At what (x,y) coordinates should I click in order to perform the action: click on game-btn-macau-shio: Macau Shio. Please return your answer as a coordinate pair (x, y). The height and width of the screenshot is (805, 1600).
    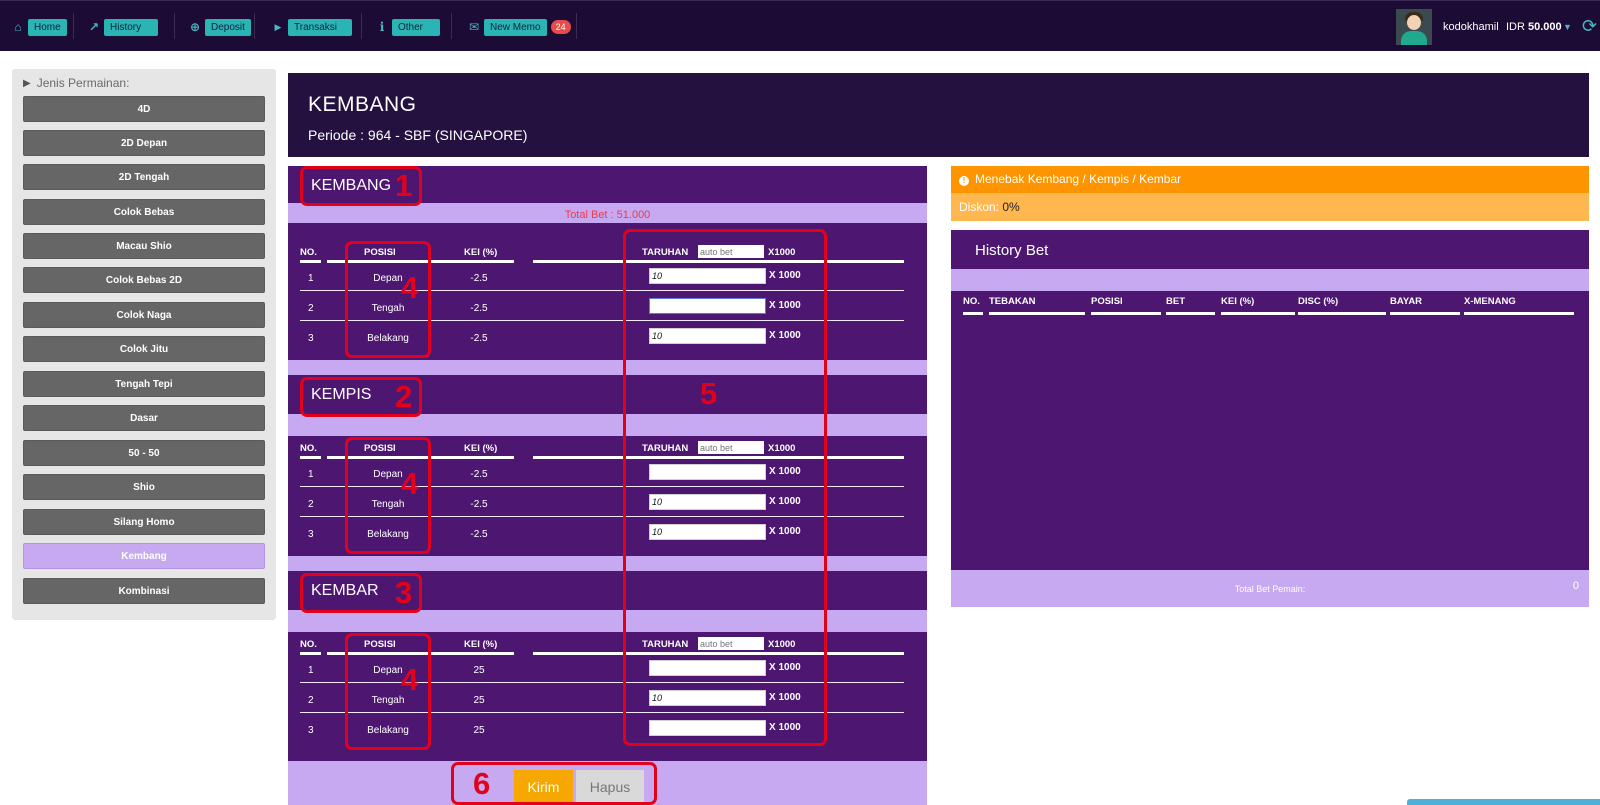
    Looking at the image, I should click on (144, 246).